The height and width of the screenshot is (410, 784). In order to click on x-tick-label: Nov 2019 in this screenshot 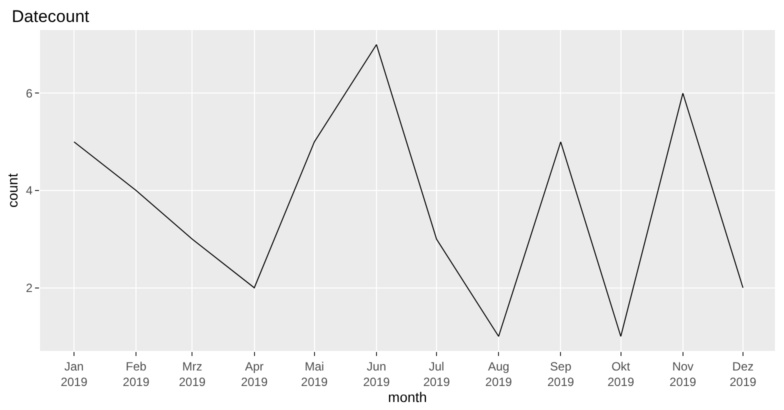, I will do `click(683, 374)`.